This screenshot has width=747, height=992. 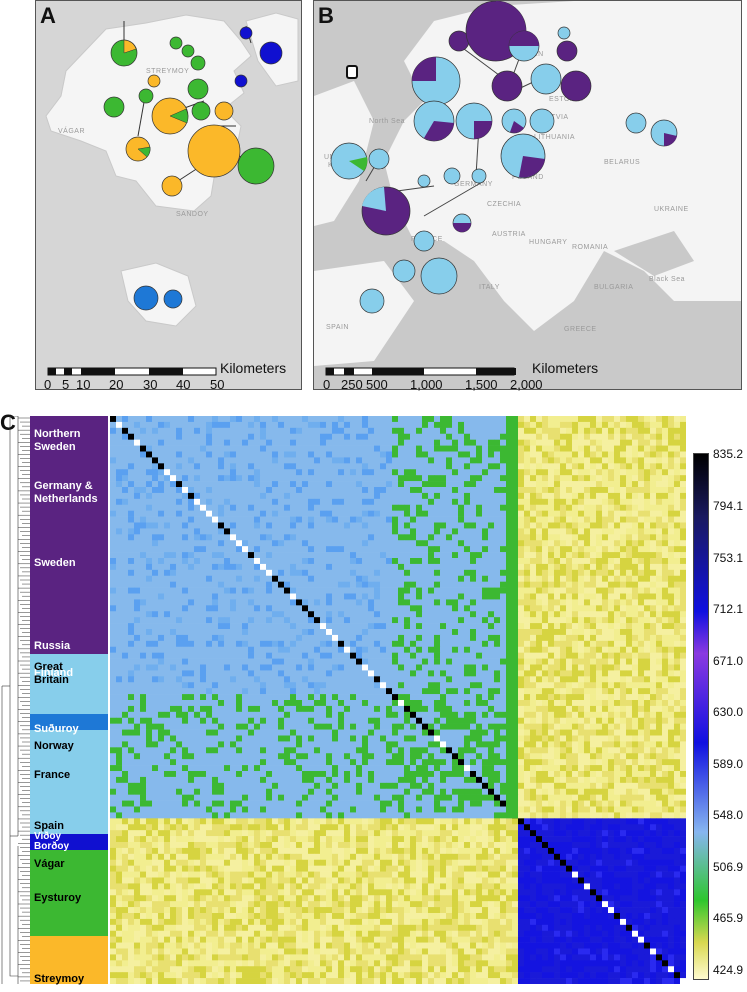 I want to click on scale-tick: 20, so click(x=116, y=384).